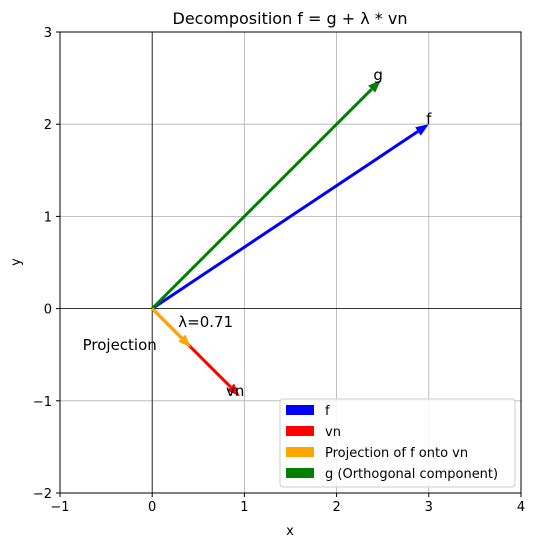  Describe the element at coordinates (48, 33) in the screenshot. I see `y-tick-label: 3` at that location.